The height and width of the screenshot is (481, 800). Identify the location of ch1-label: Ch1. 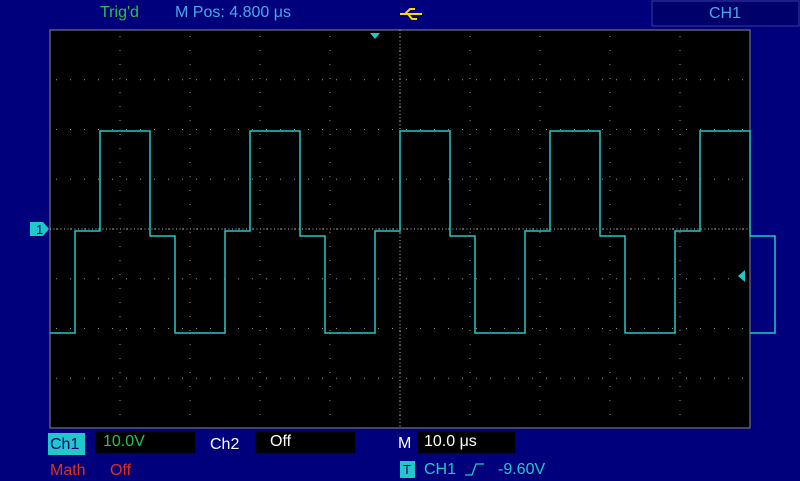
(65, 444).